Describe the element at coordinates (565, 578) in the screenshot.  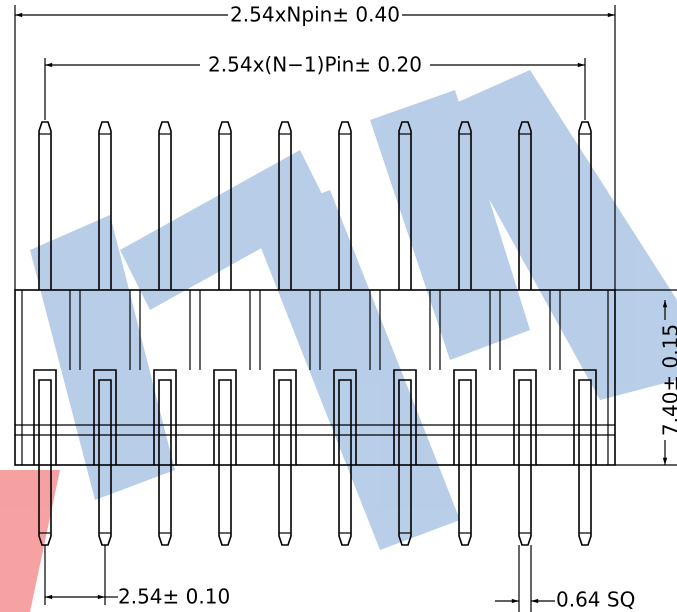
I see `dim-pin: 0.64 SQ` at that location.